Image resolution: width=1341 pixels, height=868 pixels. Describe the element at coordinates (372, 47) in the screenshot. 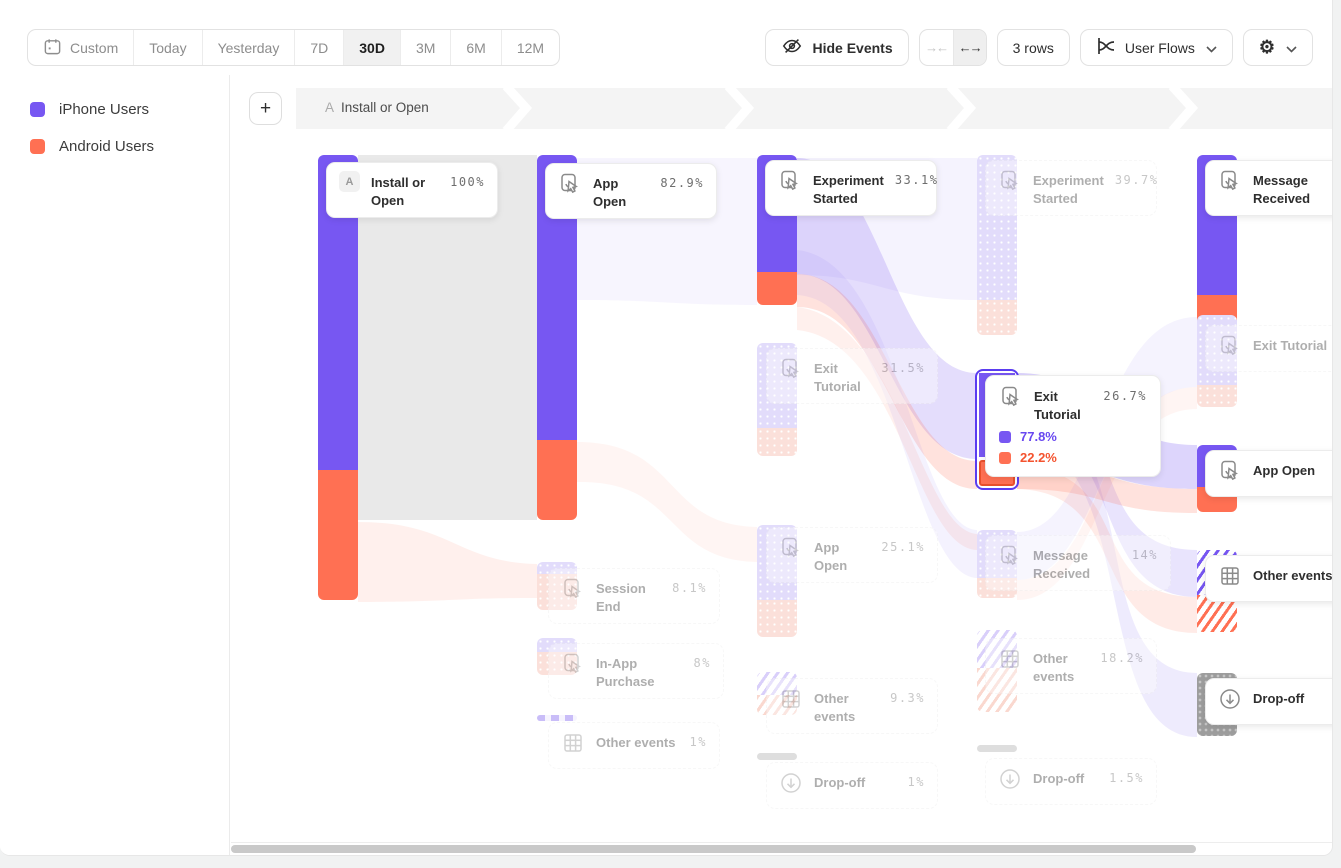

I see `date-range-30d: 30D` at that location.